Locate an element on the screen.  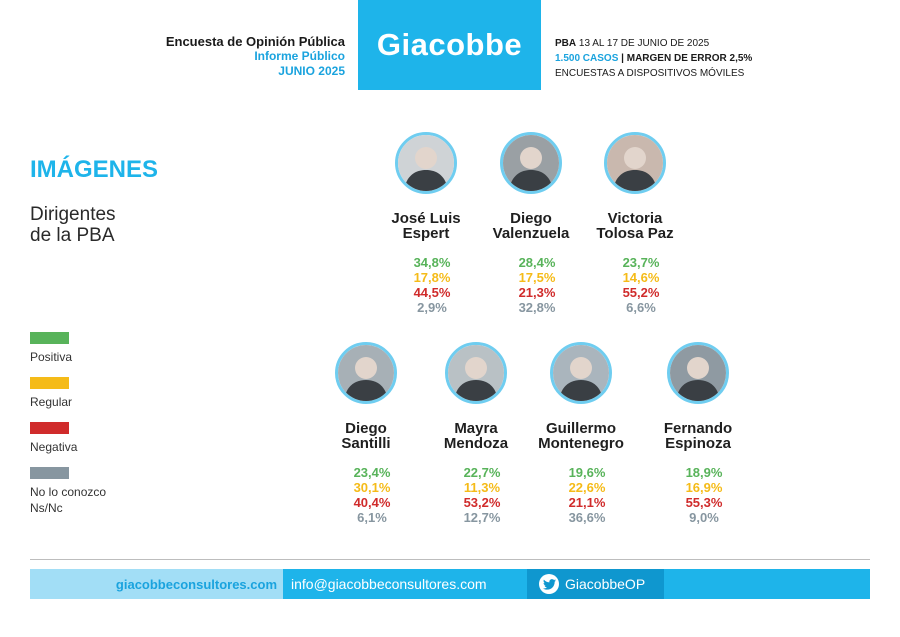
twitter-link: GiacobbeOP is located at coordinates (595, 584).